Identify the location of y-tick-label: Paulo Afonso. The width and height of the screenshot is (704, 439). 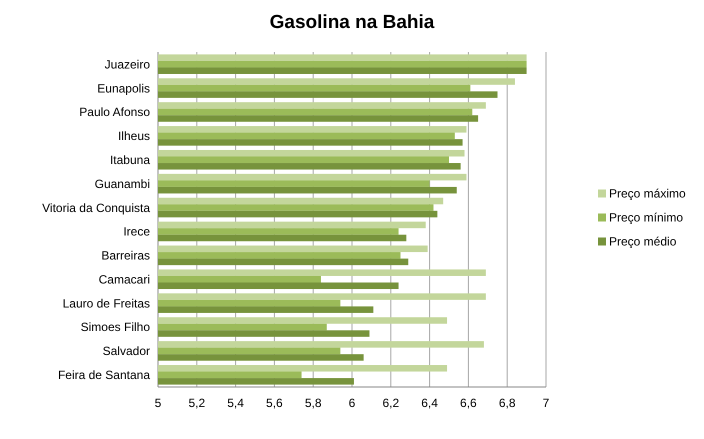
(114, 112).